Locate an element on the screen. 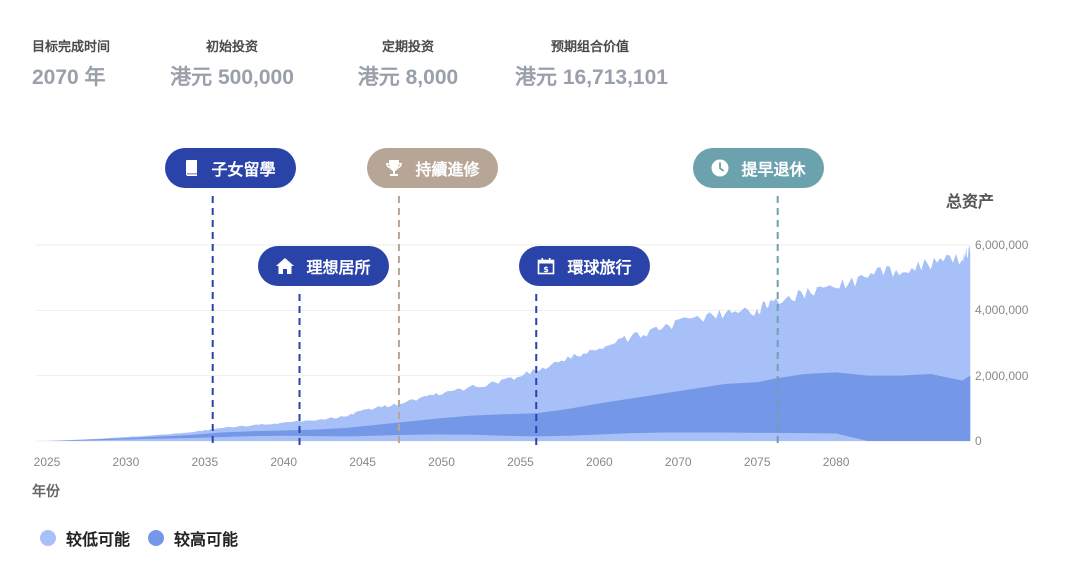 The height and width of the screenshot is (569, 1080). stat-value: 港元 500,000 is located at coordinates (232, 77).